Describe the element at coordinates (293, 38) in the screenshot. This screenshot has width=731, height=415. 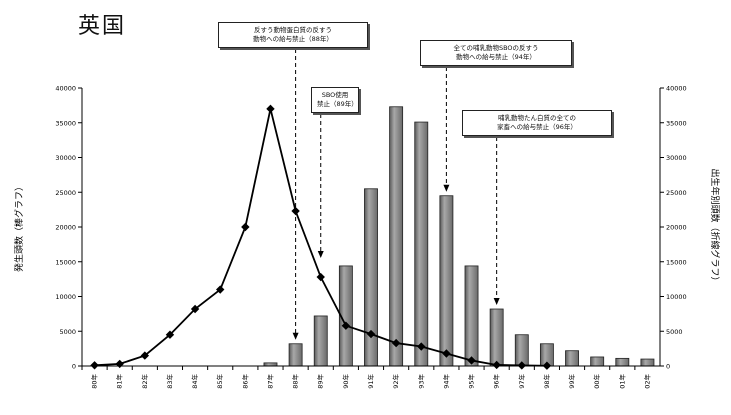
I see `annotation-text: 動物への給与禁止（88年）` at that location.